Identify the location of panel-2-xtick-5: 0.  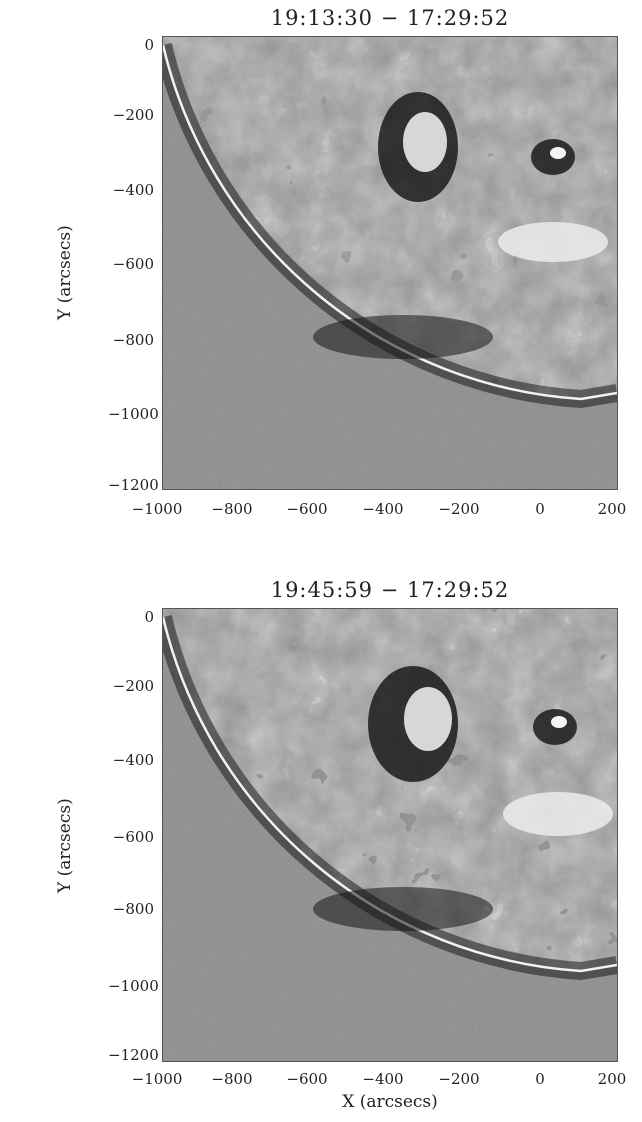
(540, 1079).